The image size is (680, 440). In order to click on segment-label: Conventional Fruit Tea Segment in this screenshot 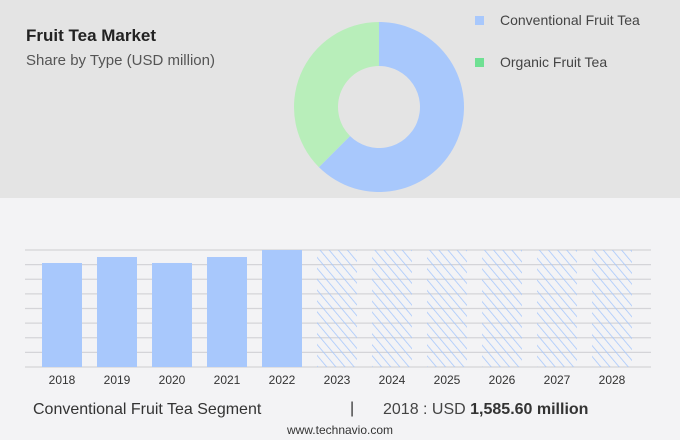, I will do `click(147, 409)`.